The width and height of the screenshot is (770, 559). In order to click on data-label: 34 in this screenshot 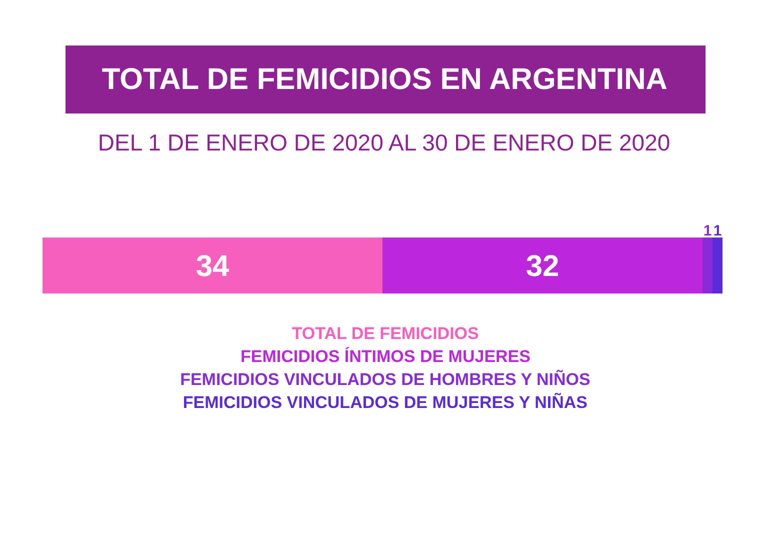, I will do `click(213, 266)`.